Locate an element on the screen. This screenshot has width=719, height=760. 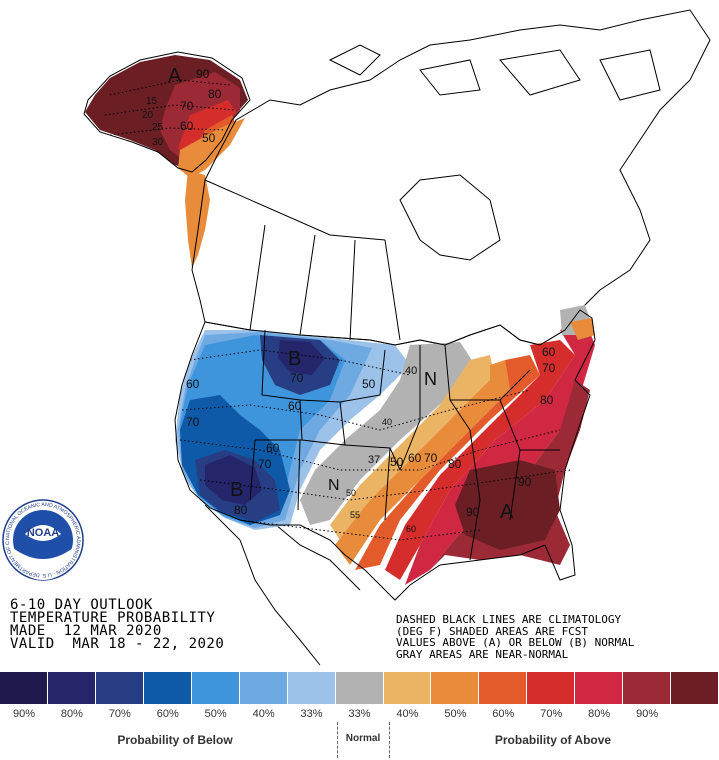
normal-label-south: N is located at coordinates (334, 485).